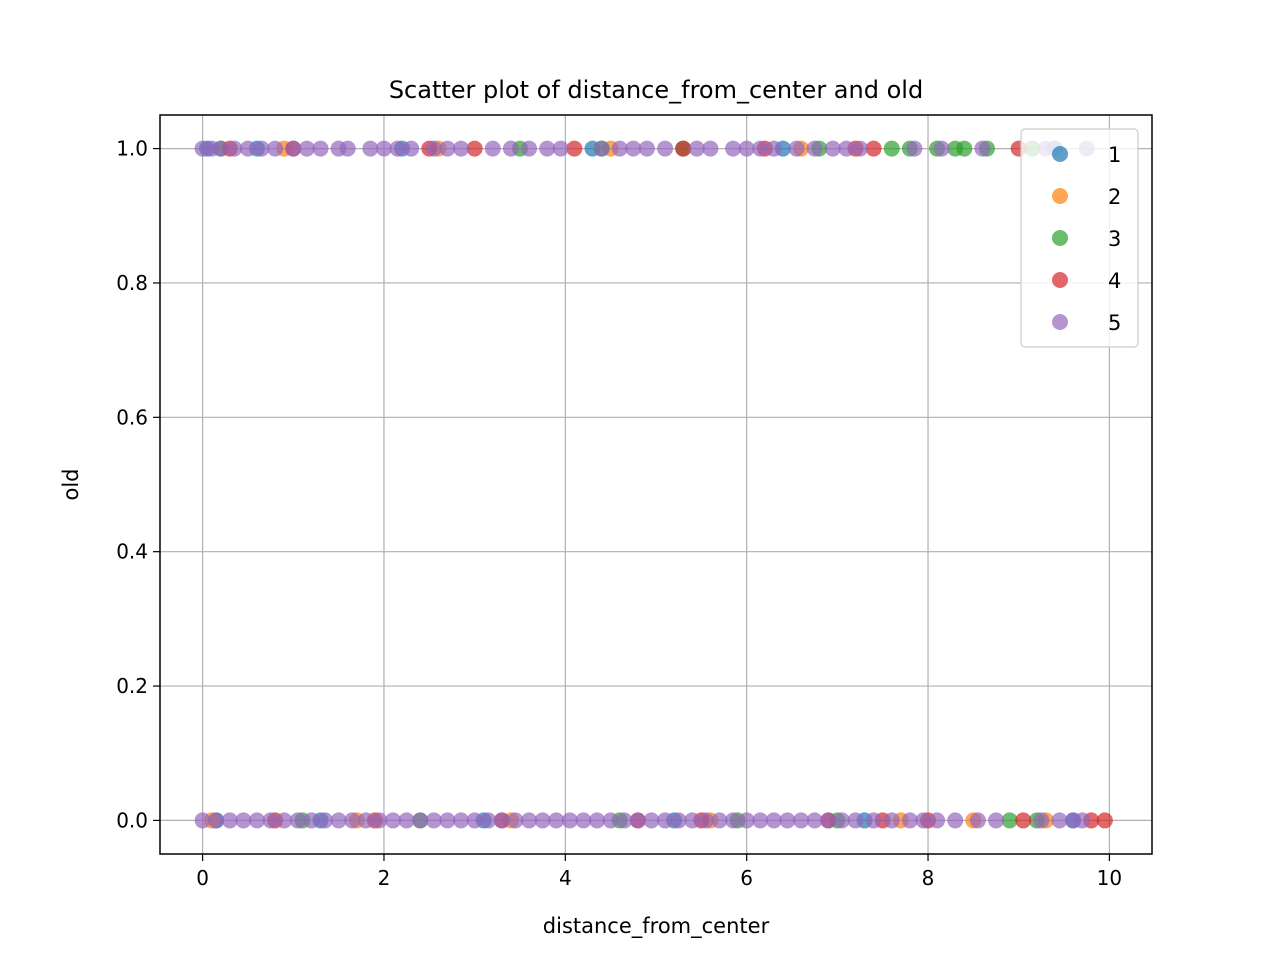  What do you see at coordinates (202, 878) in the screenshot?
I see `x-tick-label: 0` at bounding box center [202, 878].